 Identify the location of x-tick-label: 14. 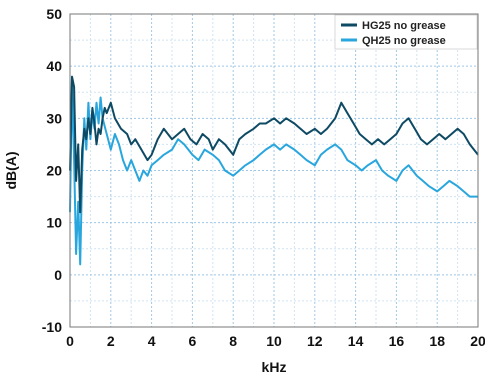
(356, 341).